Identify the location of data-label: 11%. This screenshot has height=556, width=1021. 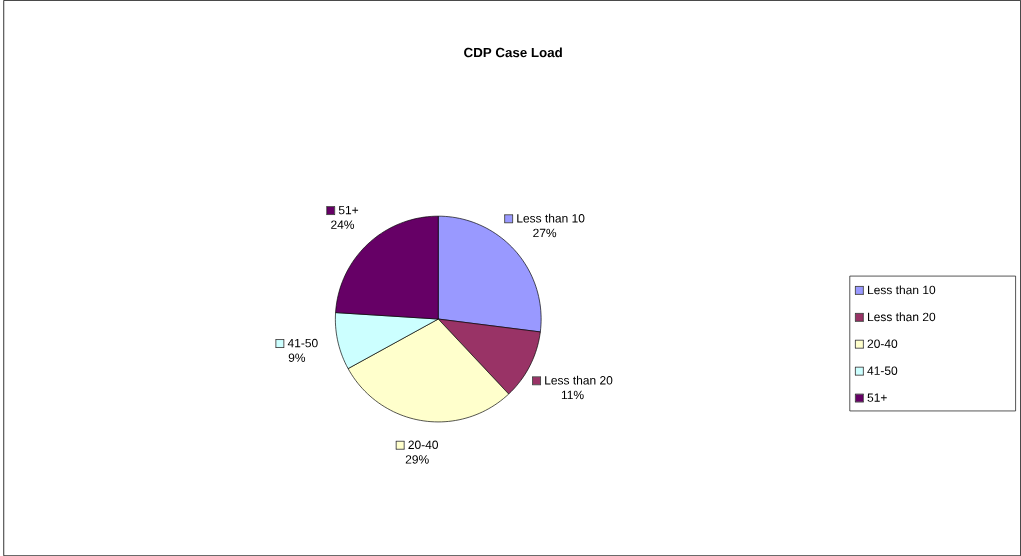
(572, 395).